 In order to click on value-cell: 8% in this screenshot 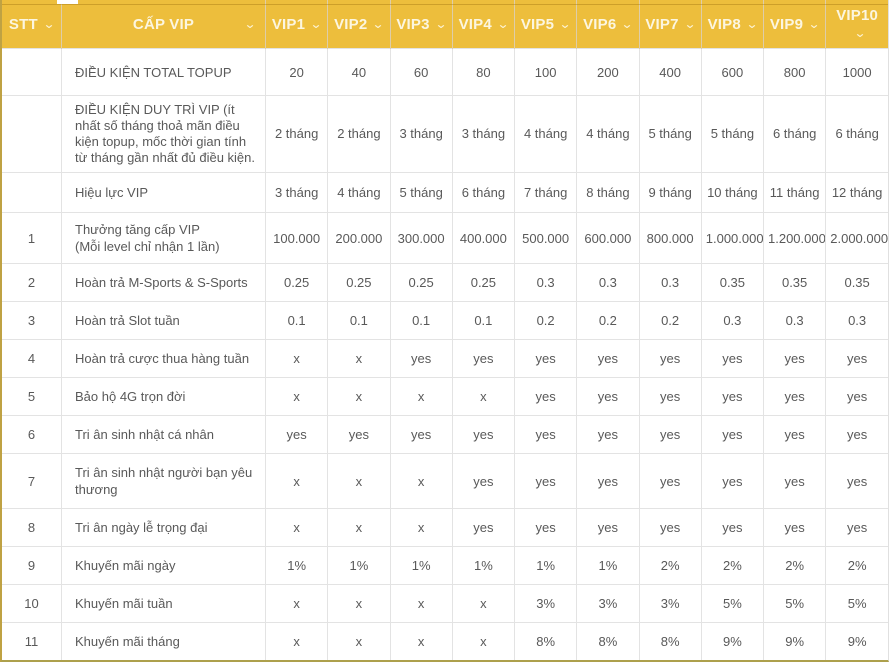, I will do `click(670, 641)`.